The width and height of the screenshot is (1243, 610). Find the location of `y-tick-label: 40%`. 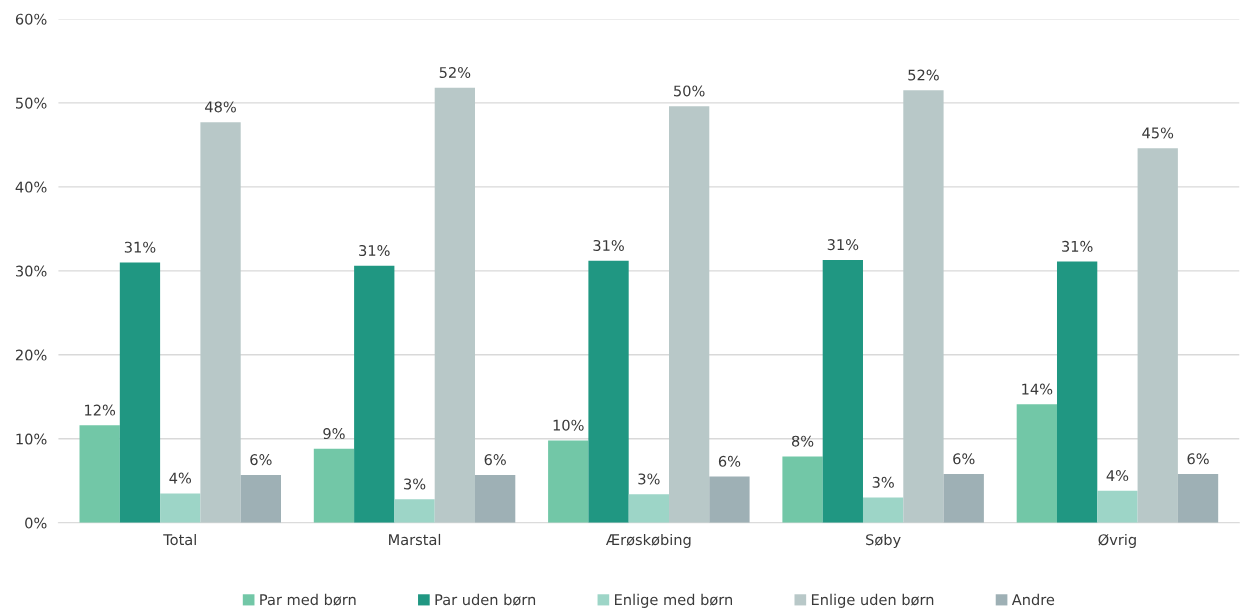

y-tick-label: 40% is located at coordinates (31, 187).